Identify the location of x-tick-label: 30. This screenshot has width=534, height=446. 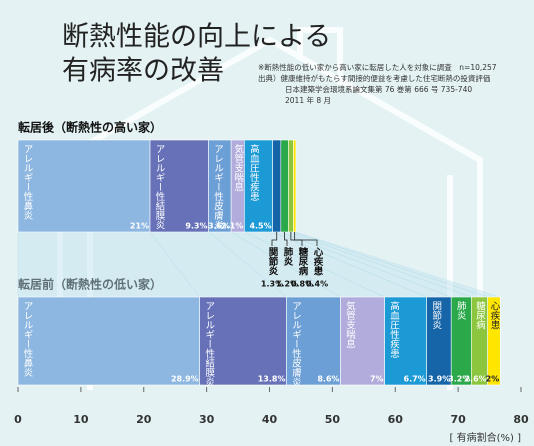
(207, 419).